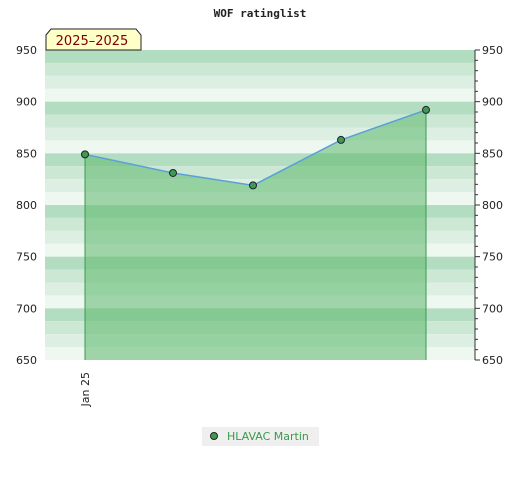  I want to click on period-badge-shape, so click(93, 39).